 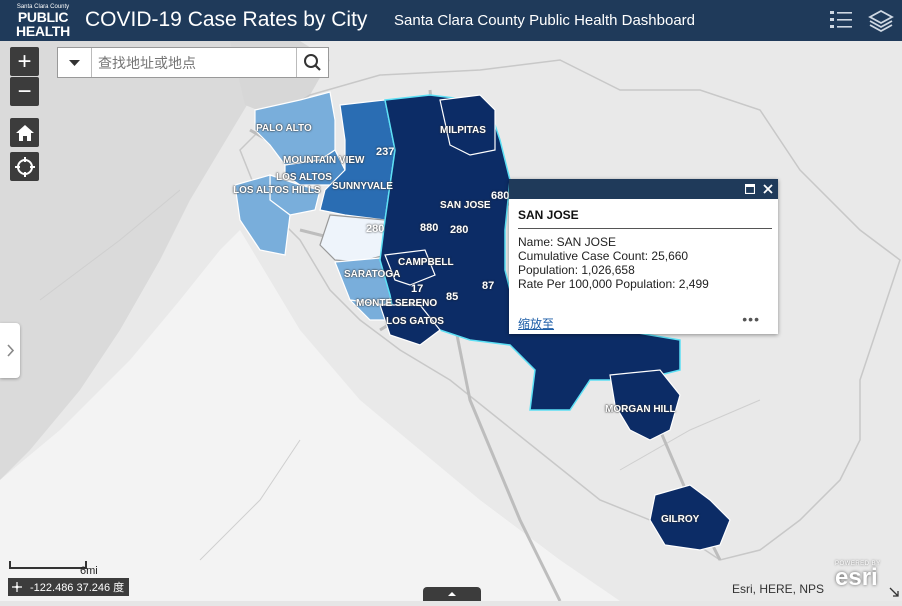 I want to click on city-label-monte-sereno: MONTE SERENO, so click(x=397, y=303).